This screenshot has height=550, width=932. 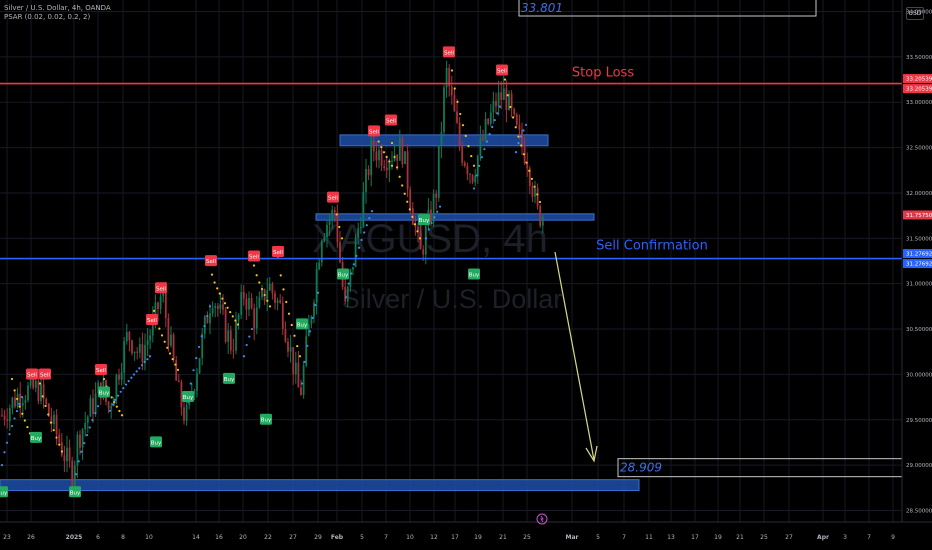 I want to click on time-tick-18: 19, so click(x=478, y=537).